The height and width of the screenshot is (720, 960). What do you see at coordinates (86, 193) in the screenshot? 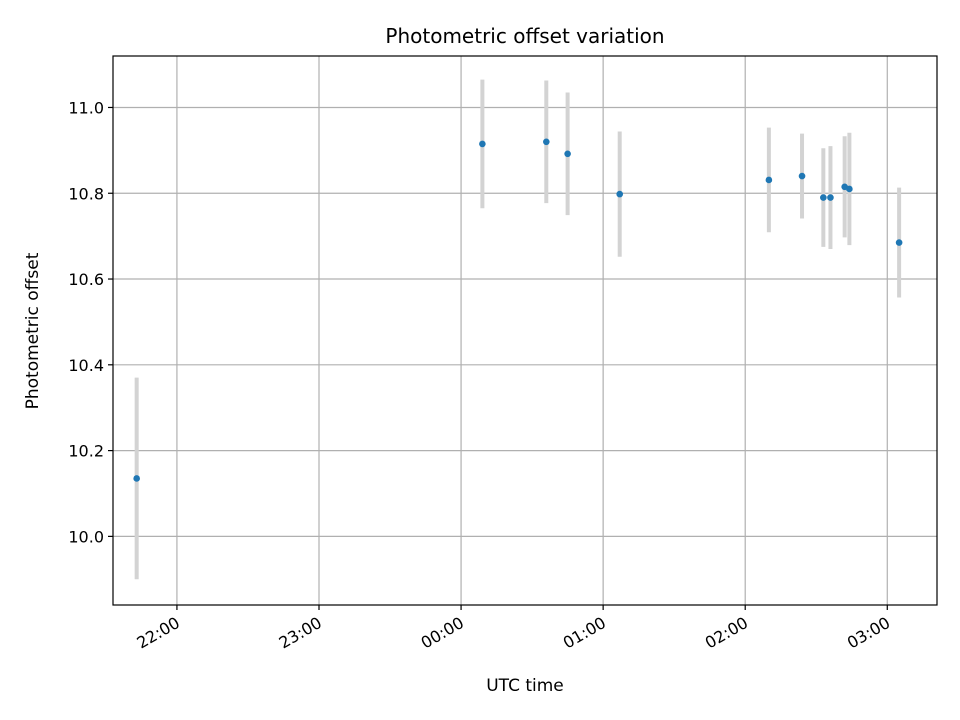
I see `y-tick-label: 10.8` at bounding box center [86, 193].